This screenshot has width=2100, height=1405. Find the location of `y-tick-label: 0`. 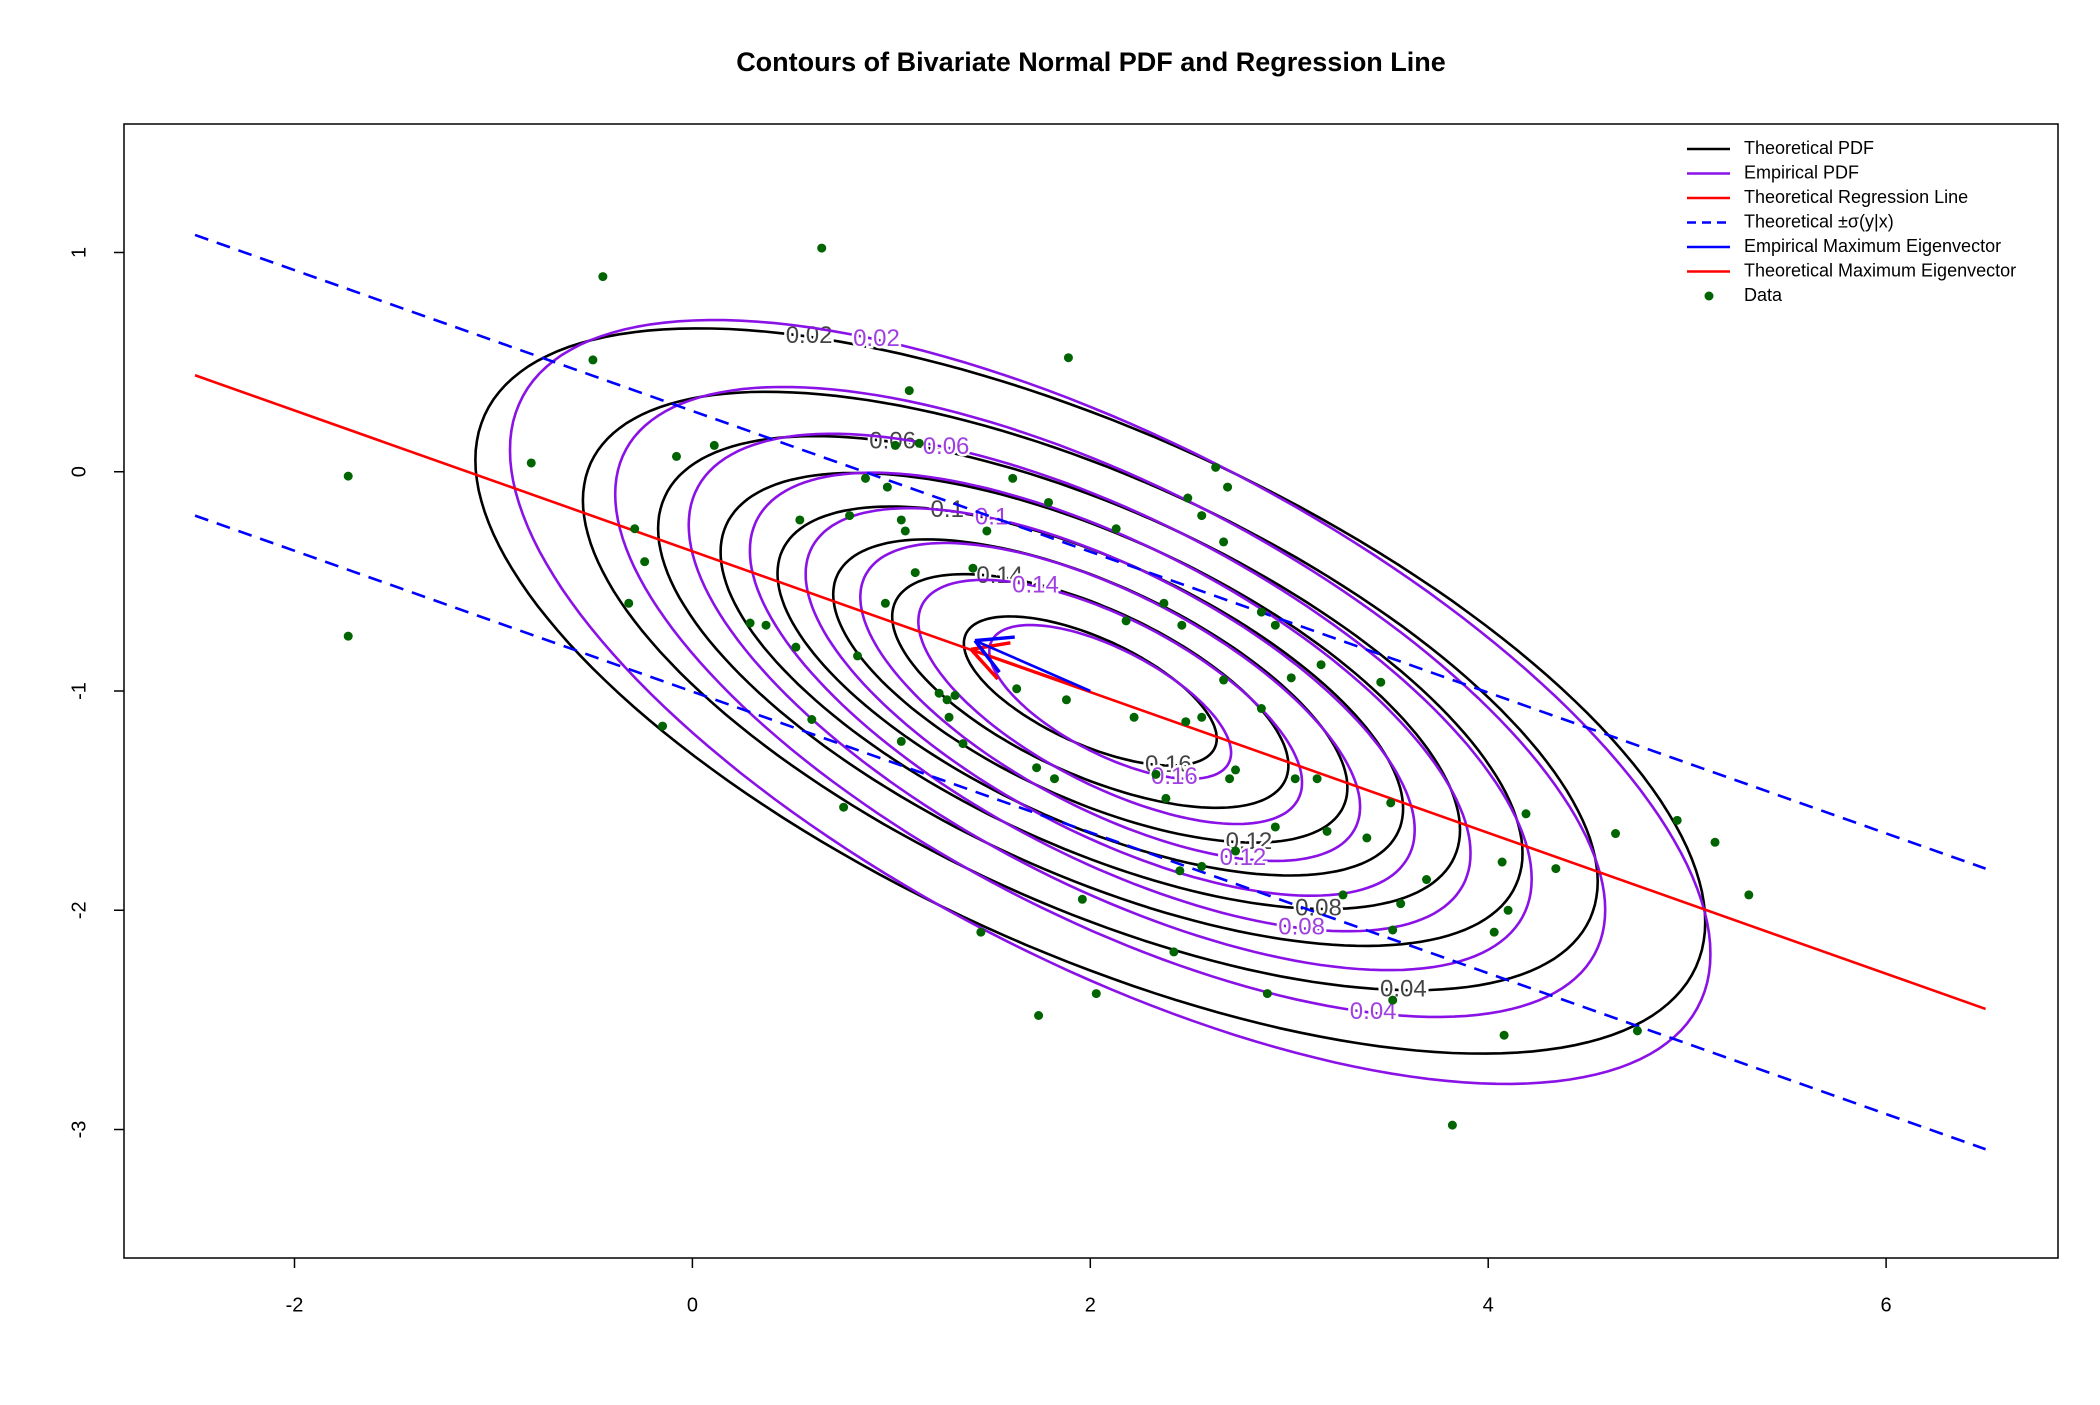

y-tick-label: 0 is located at coordinates (79, 471).